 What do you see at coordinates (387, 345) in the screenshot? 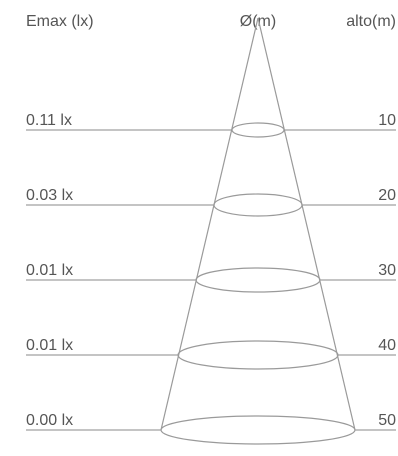
I see `height-label: 40` at bounding box center [387, 345].